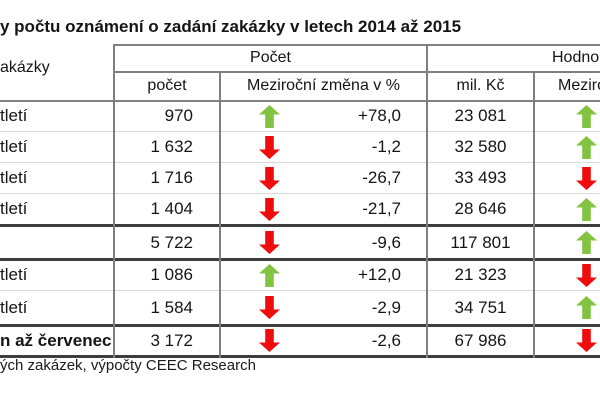 Image resolution: width=600 pixels, height=400 pixels. What do you see at coordinates (480, 242) in the screenshot?
I see `milkc-value: 117 801` at bounding box center [480, 242].